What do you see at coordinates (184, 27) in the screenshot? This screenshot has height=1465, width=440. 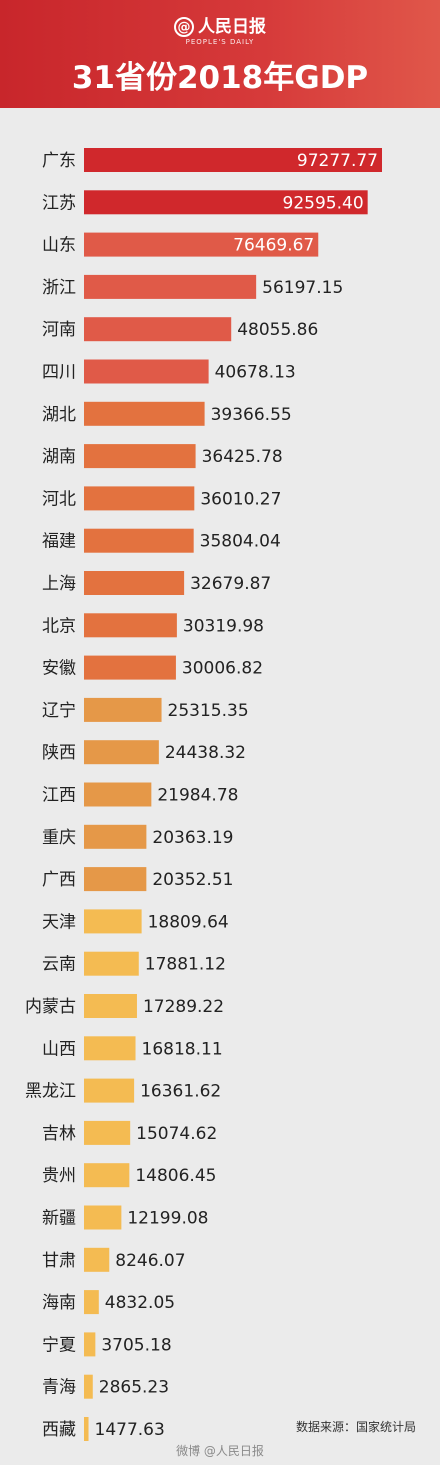 I see `at-icon: @` at bounding box center [184, 27].